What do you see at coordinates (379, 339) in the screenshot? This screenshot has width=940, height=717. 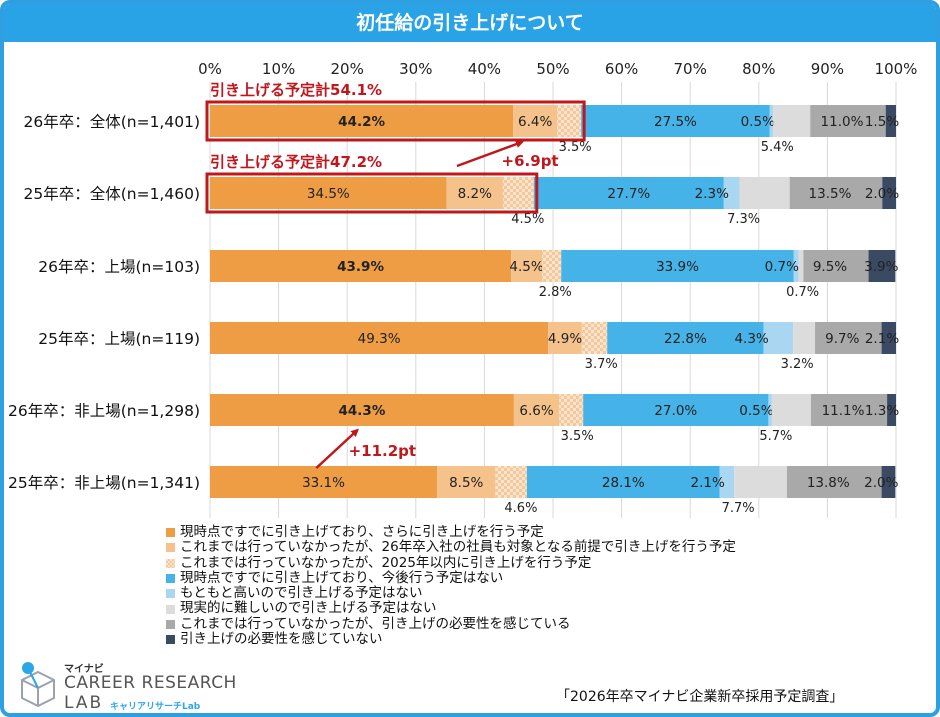 I see `data-label: 49.3%` at bounding box center [379, 339].